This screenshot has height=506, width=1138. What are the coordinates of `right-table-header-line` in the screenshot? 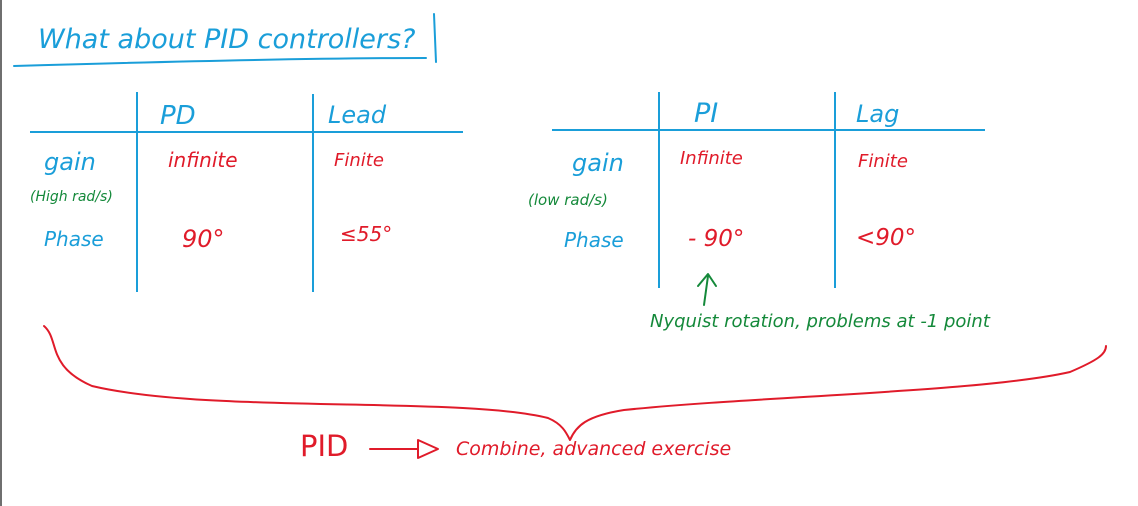 It's located at (768, 130).